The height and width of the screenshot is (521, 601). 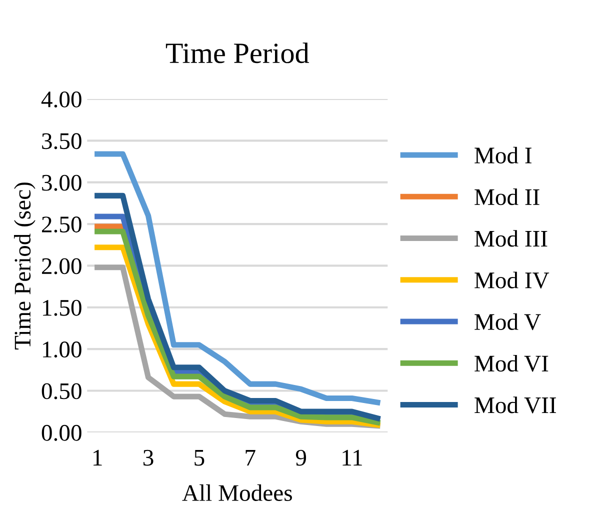 I want to click on y-tick-label: 2.00, so click(x=62, y=266).